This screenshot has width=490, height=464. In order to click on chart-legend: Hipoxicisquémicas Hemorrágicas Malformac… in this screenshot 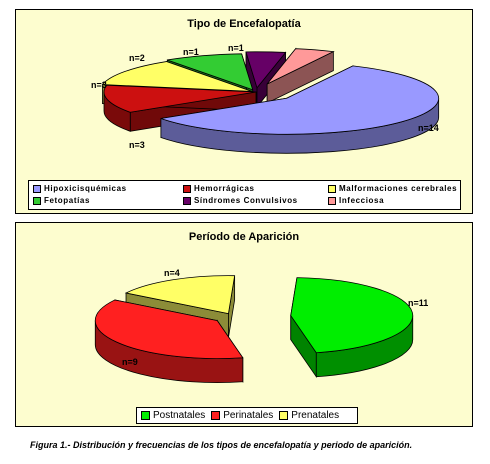, I will do `click(244, 195)`.